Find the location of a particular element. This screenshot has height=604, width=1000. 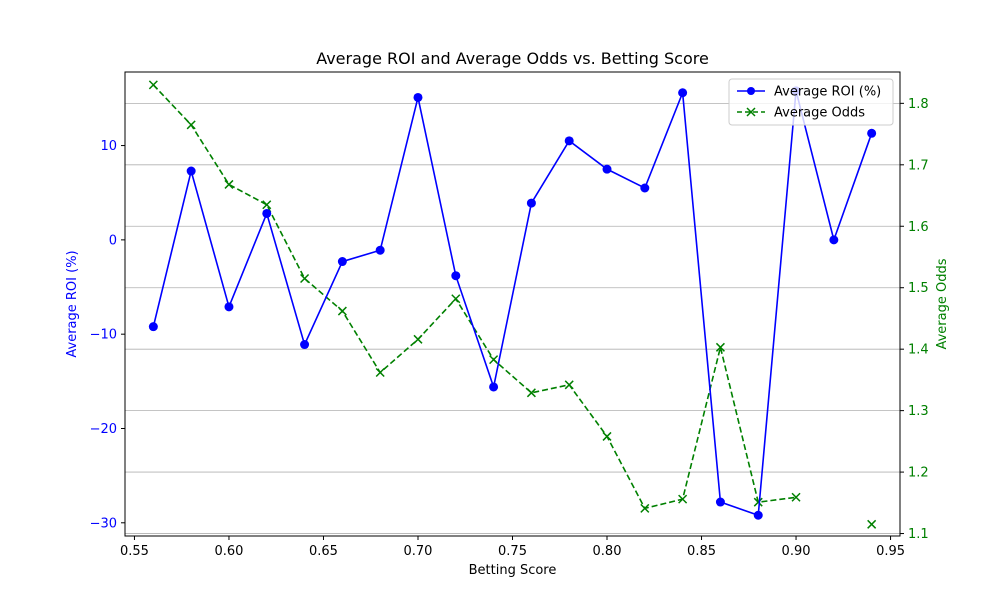

y-right-tick-label: 1.8 is located at coordinates (918, 104).